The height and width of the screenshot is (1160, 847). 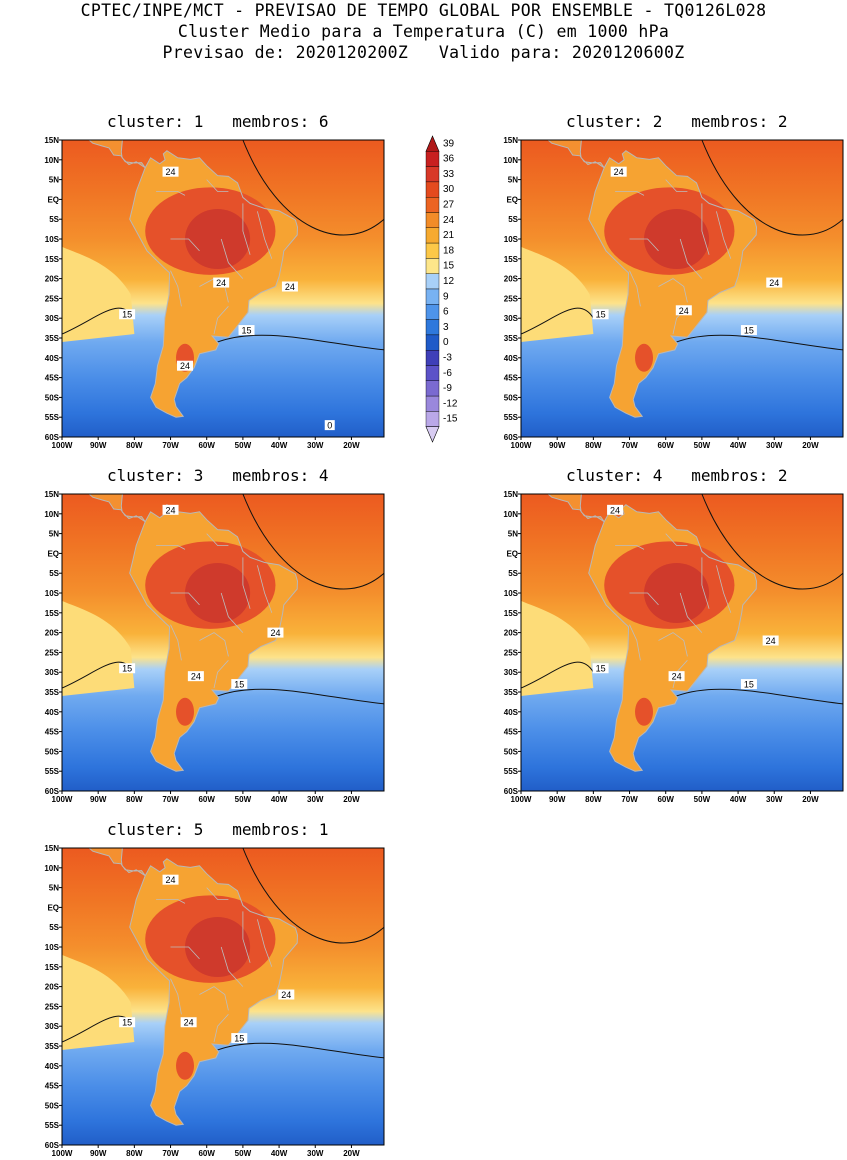 I want to click on colorbar-label: 24, so click(x=449, y=220).